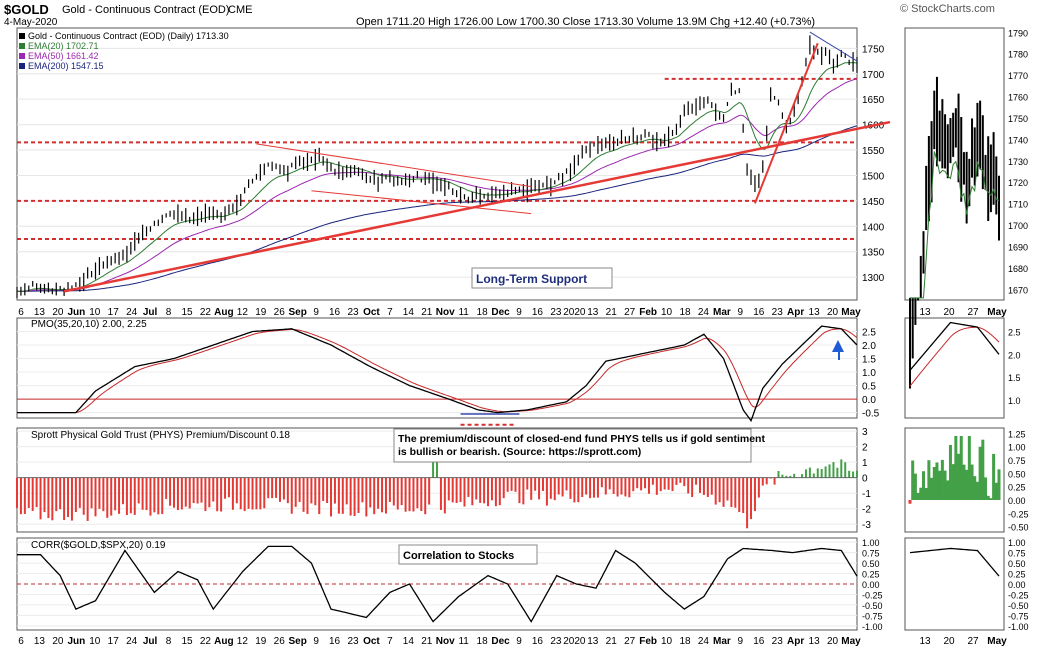 This screenshot has height=650, width=1050. What do you see at coordinates (40, 312) in the screenshot?
I see `x-axis-label: 13` at bounding box center [40, 312].